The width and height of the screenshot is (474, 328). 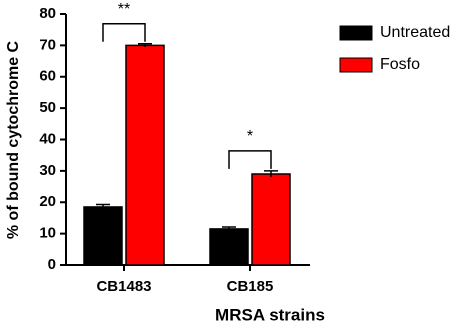 I want to click on y-tick-label: 80, so click(x=47, y=13).